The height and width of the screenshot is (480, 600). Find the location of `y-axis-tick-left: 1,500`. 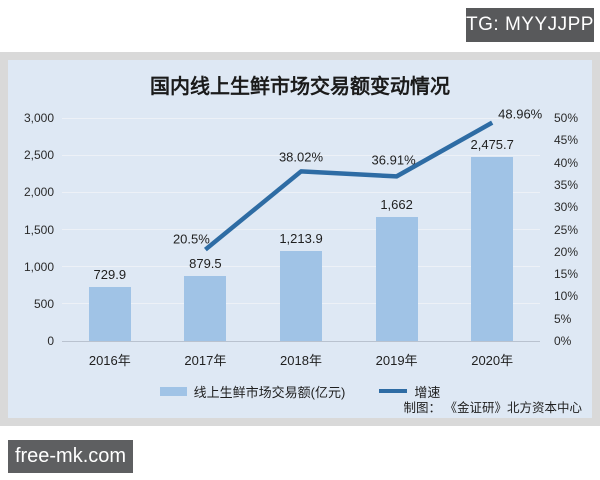

y-axis-tick-left: 1,500 is located at coordinates (38, 229).